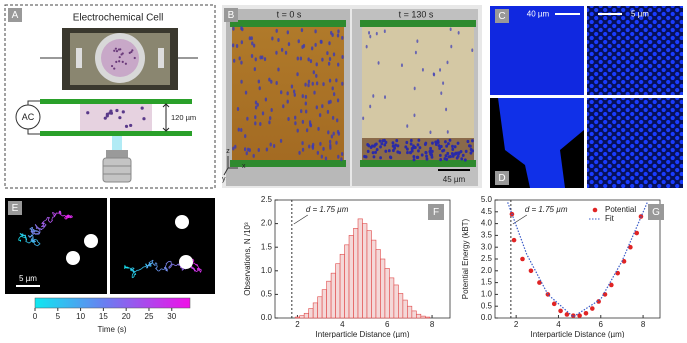  What do you see at coordinates (487, 223) in the screenshot?
I see `y-tick-label: 4.0` at bounding box center [487, 223].